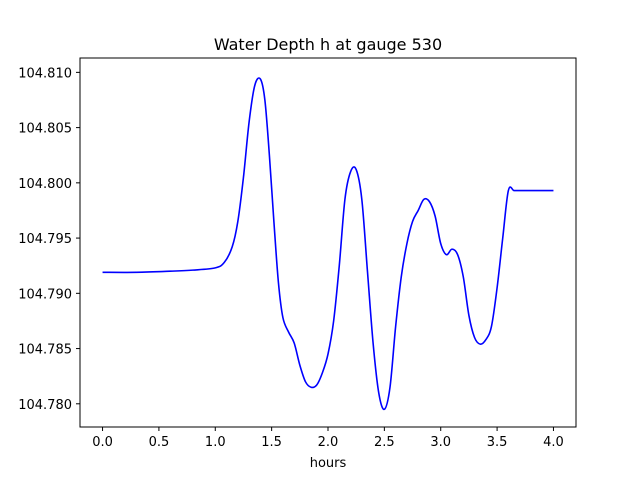 The width and height of the screenshot is (640, 480). I want to click on x-tick-label: 0.0, so click(102, 442).